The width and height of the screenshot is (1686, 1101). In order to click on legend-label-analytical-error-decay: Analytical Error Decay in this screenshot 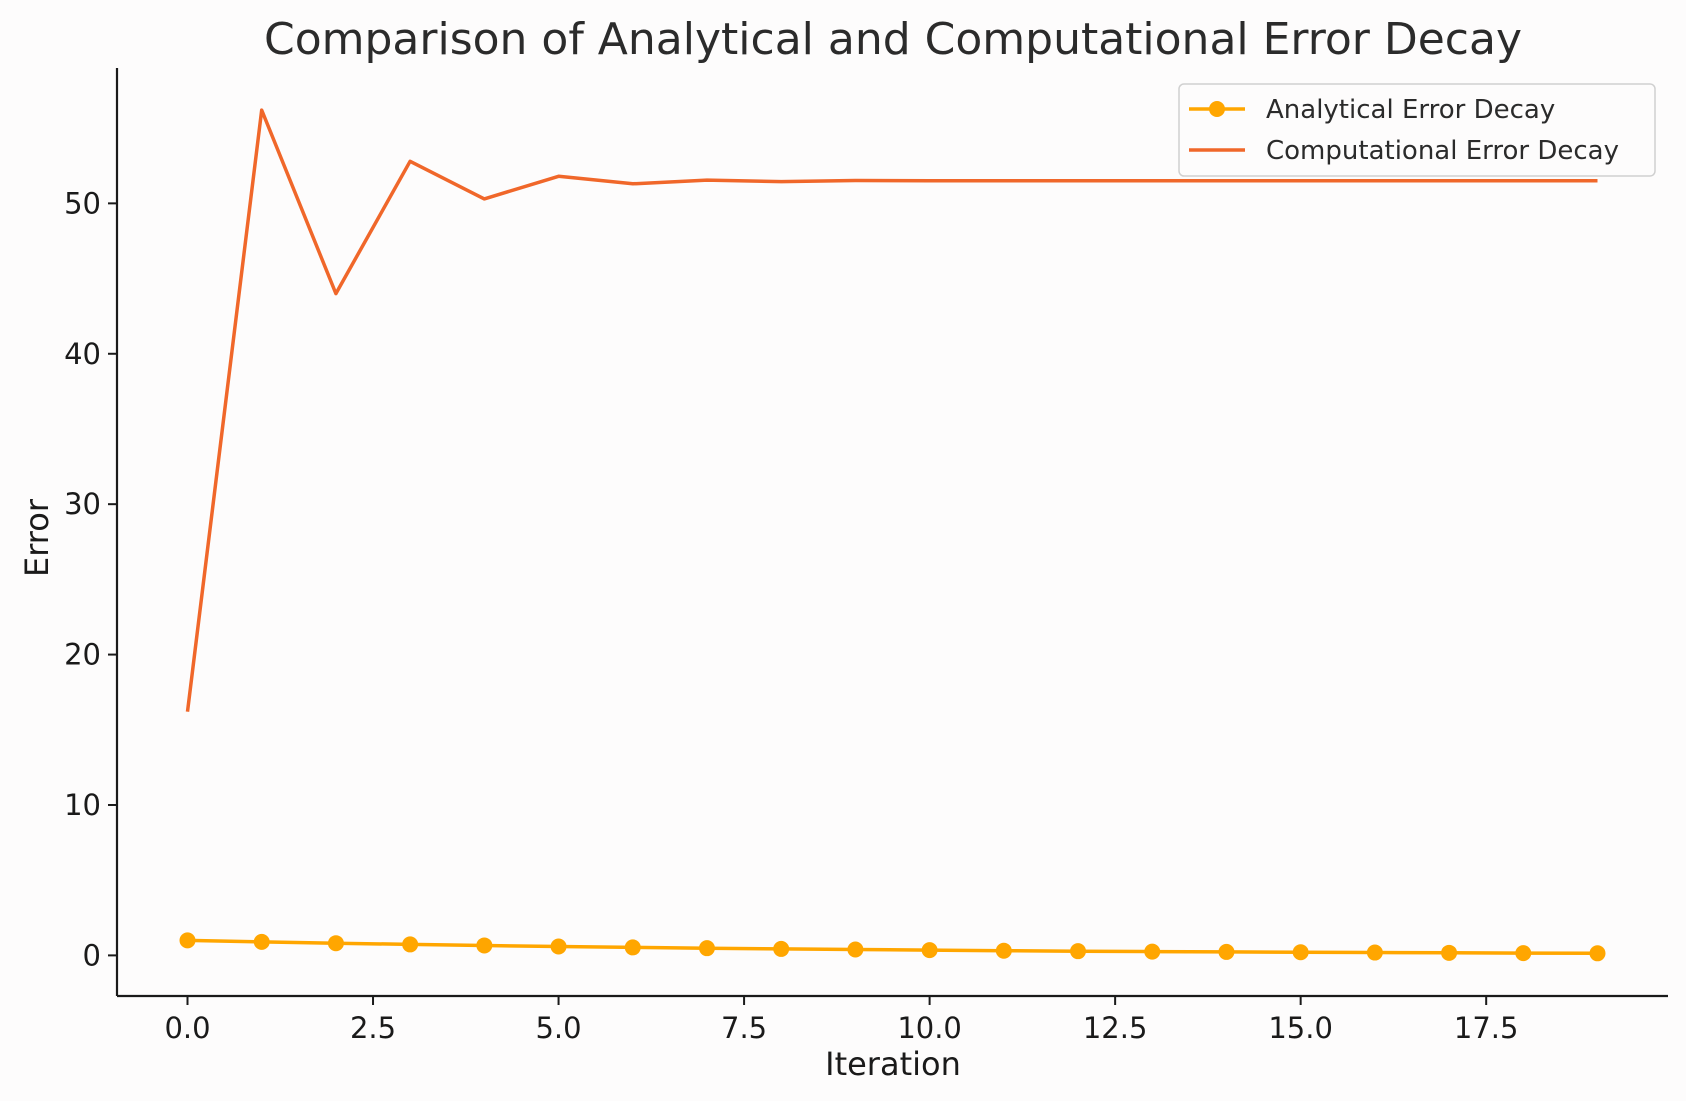, I will do `click(1410, 110)`.